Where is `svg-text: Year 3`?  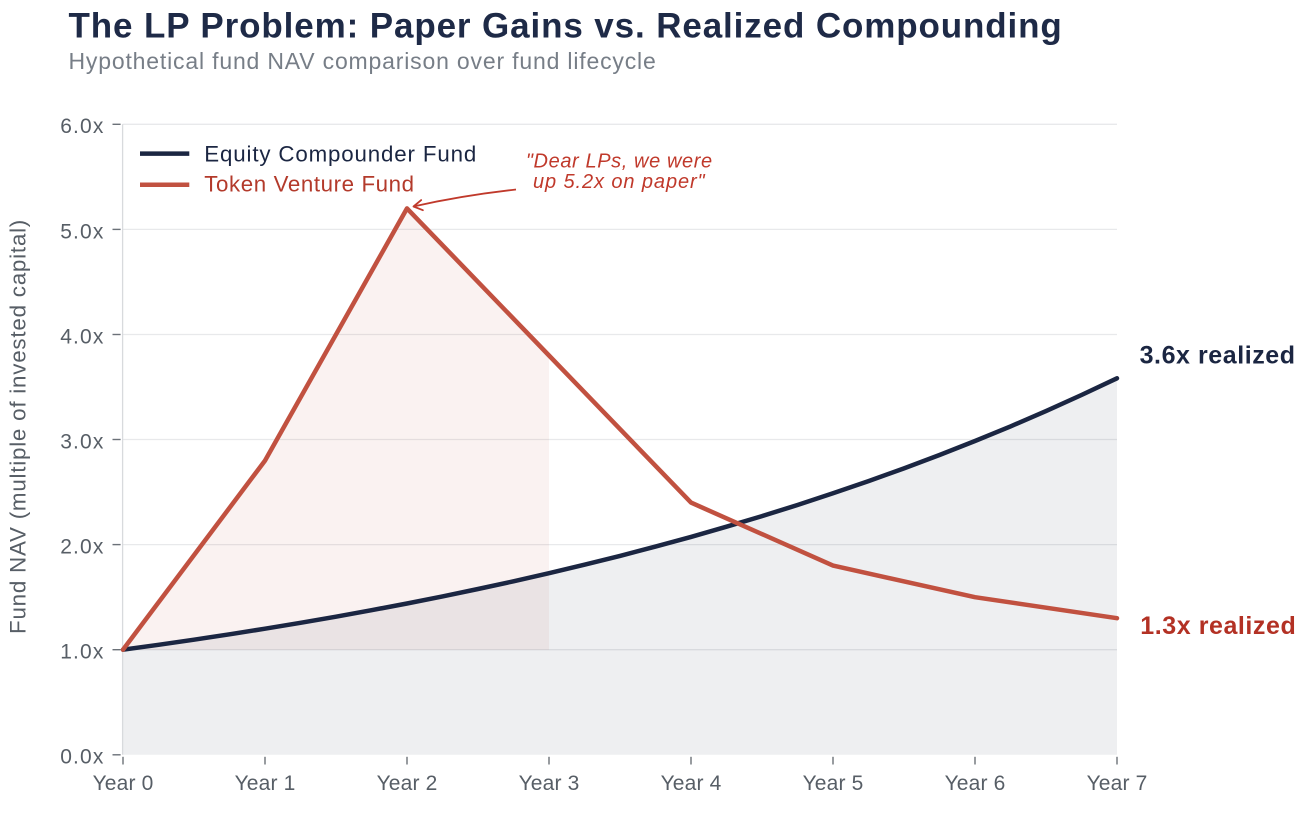
svg-text: Year 3 is located at coordinates (549, 783).